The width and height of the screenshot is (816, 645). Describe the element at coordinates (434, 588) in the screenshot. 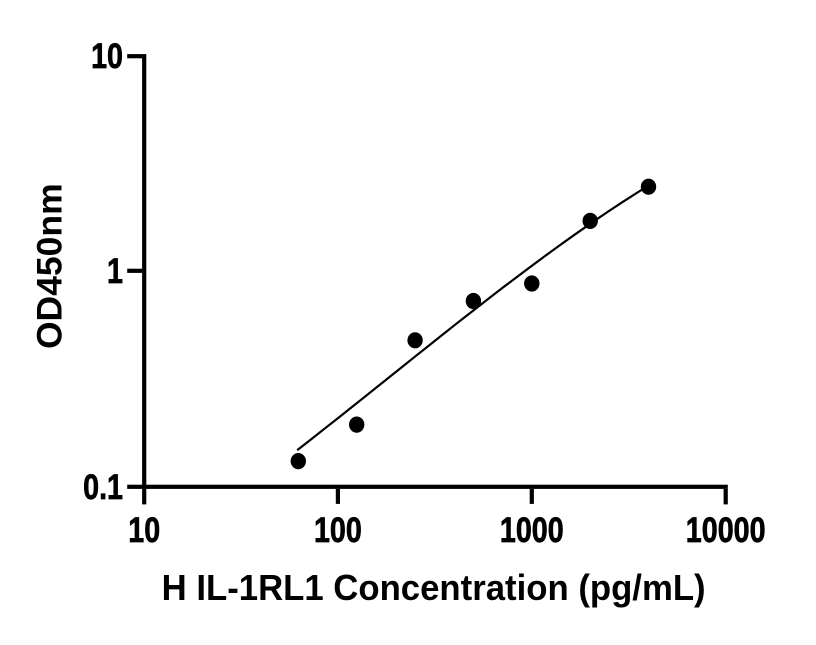

I see `svg-text:H IL-1RL1 Concentration (pg/mL: H IL-1RL1 Concentration (pg/mL)` at that location.